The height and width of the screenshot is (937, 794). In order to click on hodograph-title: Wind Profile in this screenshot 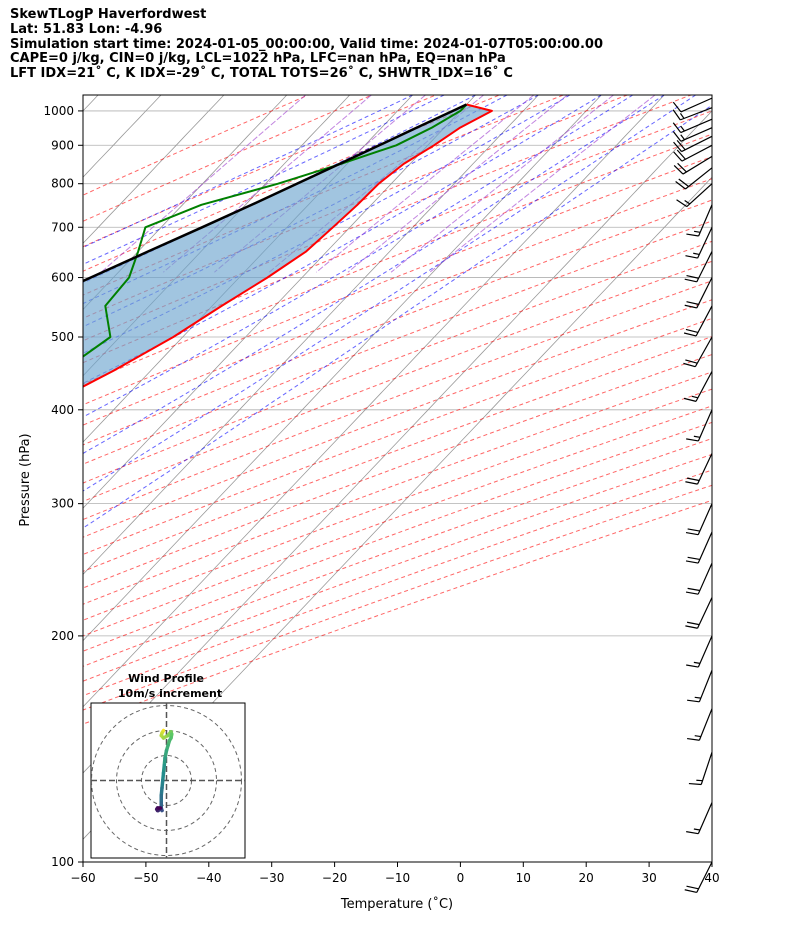, I will do `click(166, 678)`.